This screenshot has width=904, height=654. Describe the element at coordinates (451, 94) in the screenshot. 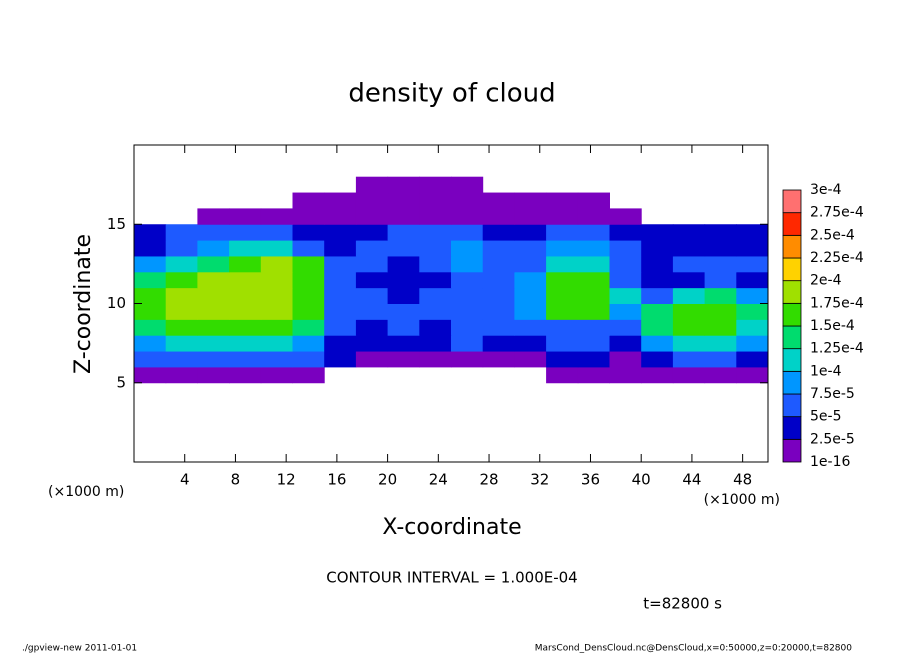

I see `chart-title: density of cloud` at that location.